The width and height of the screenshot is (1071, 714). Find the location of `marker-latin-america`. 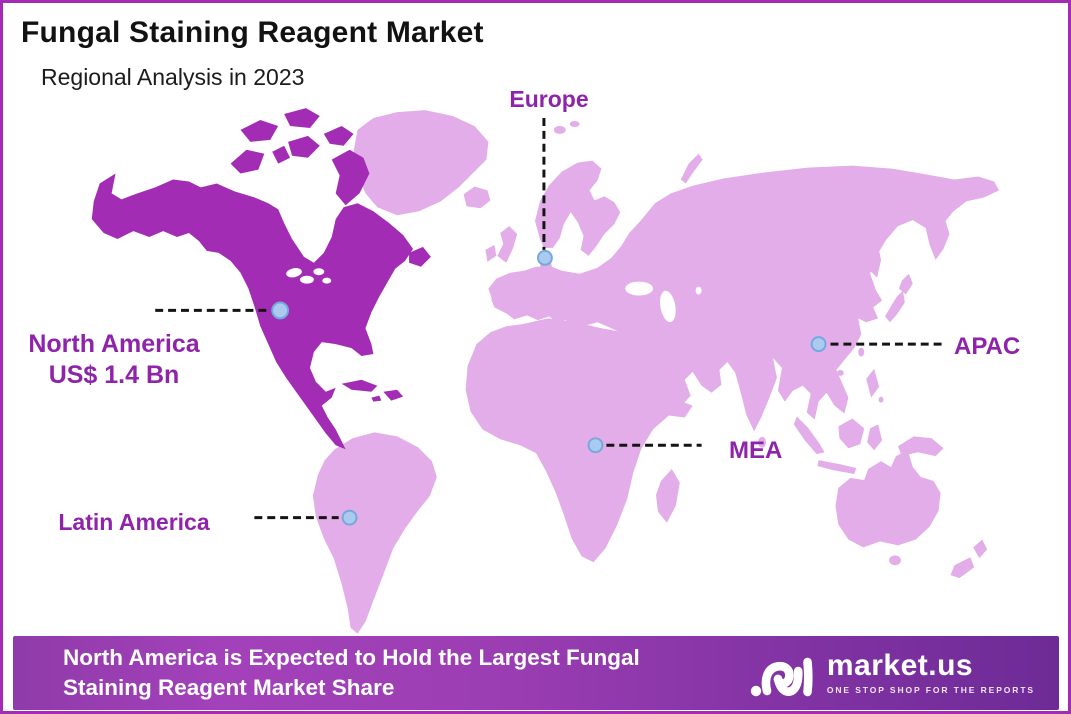

marker-latin-america is located at coordinates (349, 517).